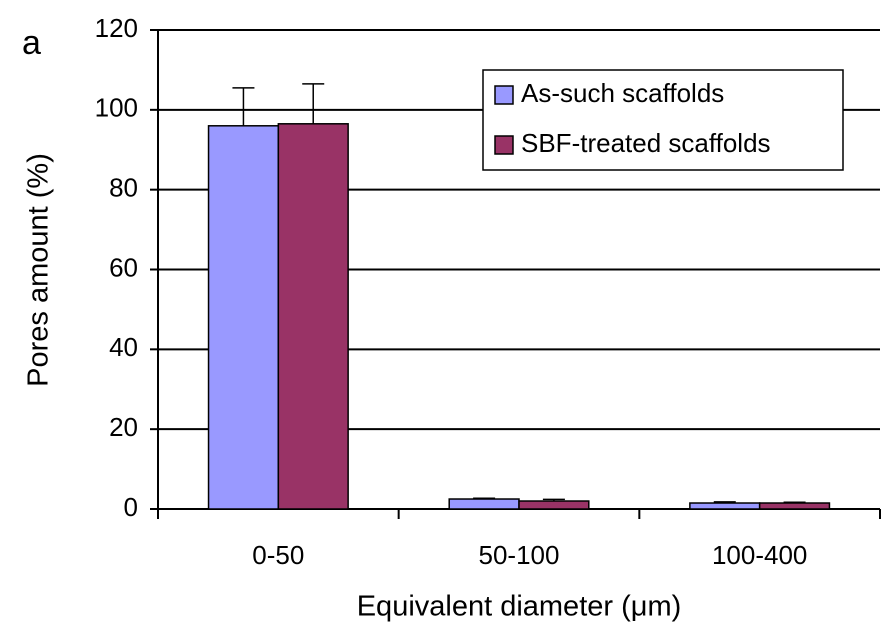 This screenshot has width=881, height=633. Describe the element at coordinates (759, 555) in the screenshot. I see `x-tick-label: 100-400` at that location.